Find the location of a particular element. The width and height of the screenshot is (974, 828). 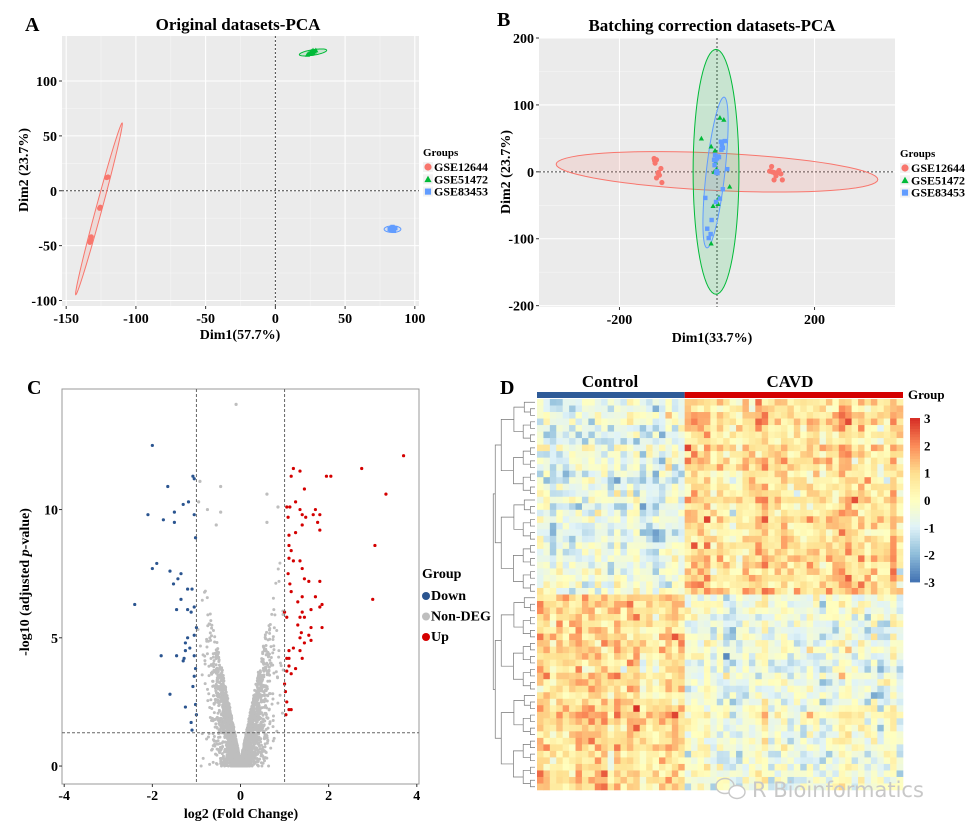

pca-a-point-GSE83453 is located at coordinates (392, 227).